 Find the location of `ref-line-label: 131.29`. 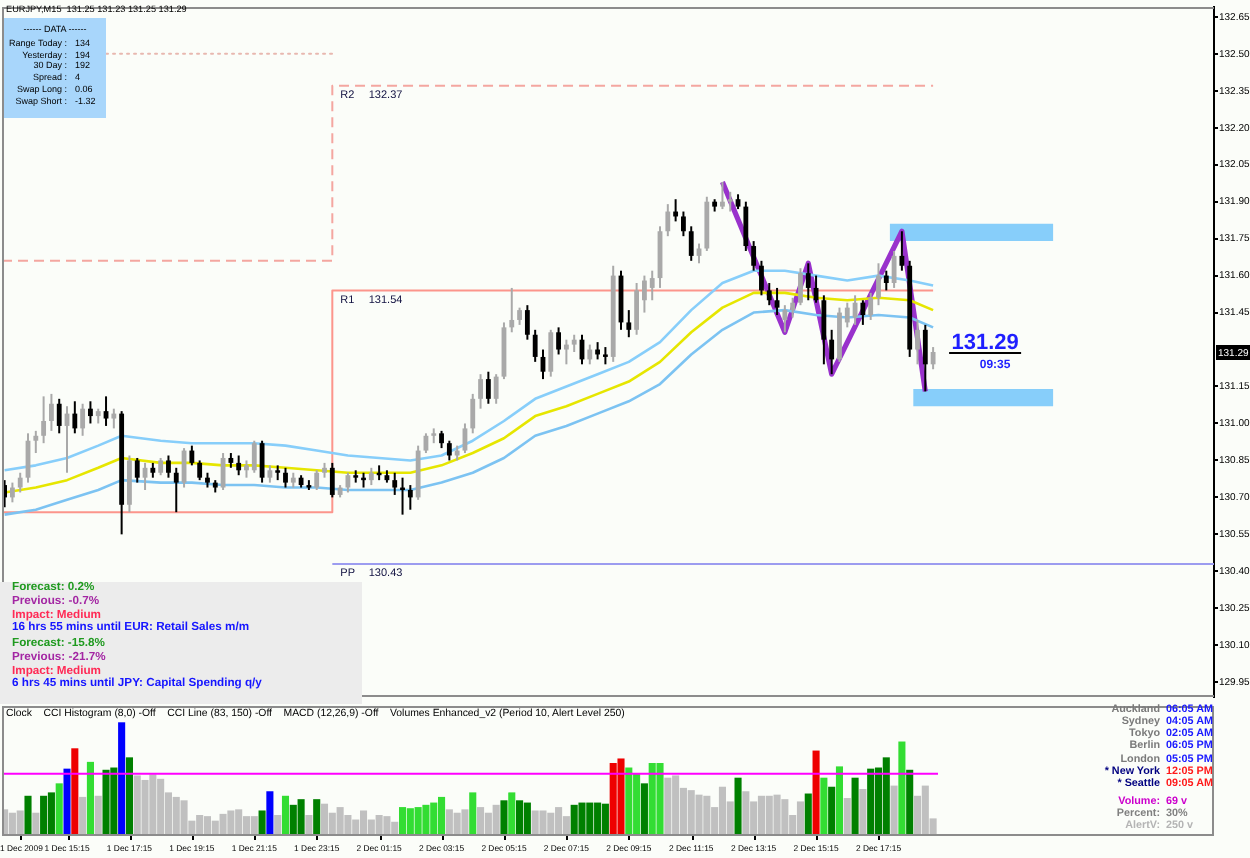

ref-line-label: 131.29 is located at coordinates (985, 343).